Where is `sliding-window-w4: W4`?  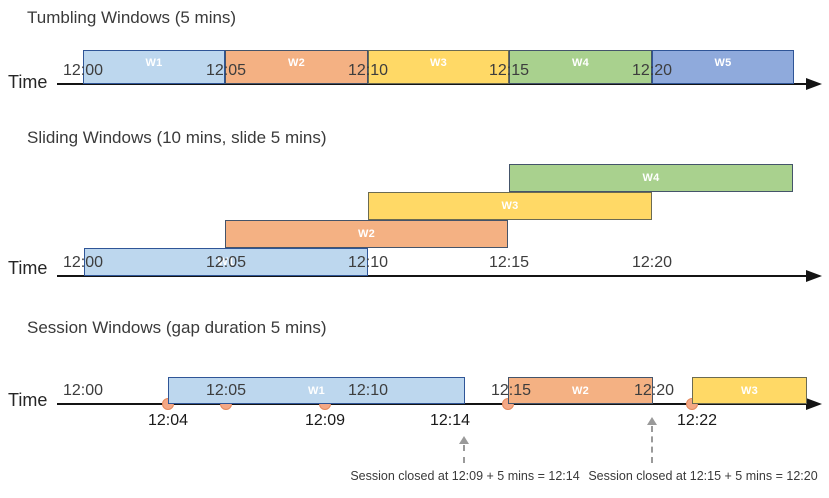
sliding-window-w4: W4 is located at coordinates (651, 178).